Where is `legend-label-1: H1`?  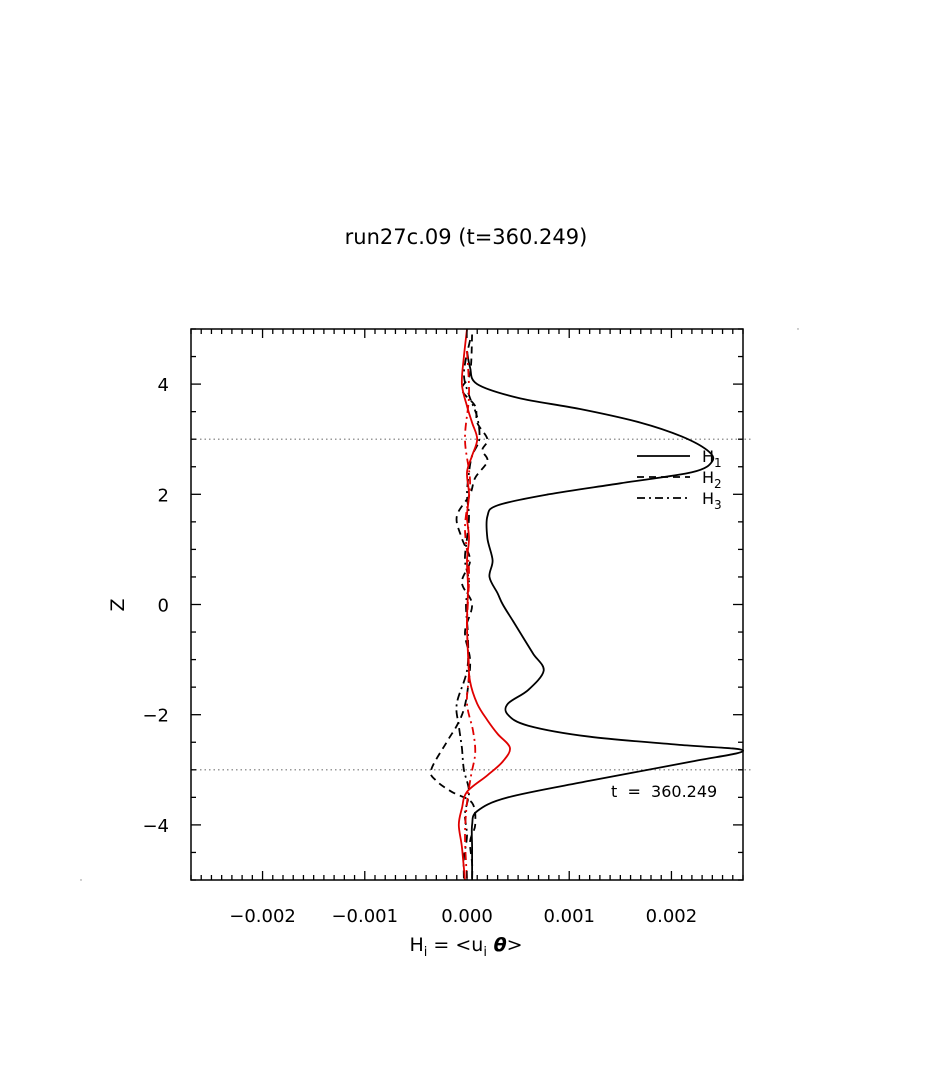
legend-label-1: H1 is located at coordinates (712, 458).